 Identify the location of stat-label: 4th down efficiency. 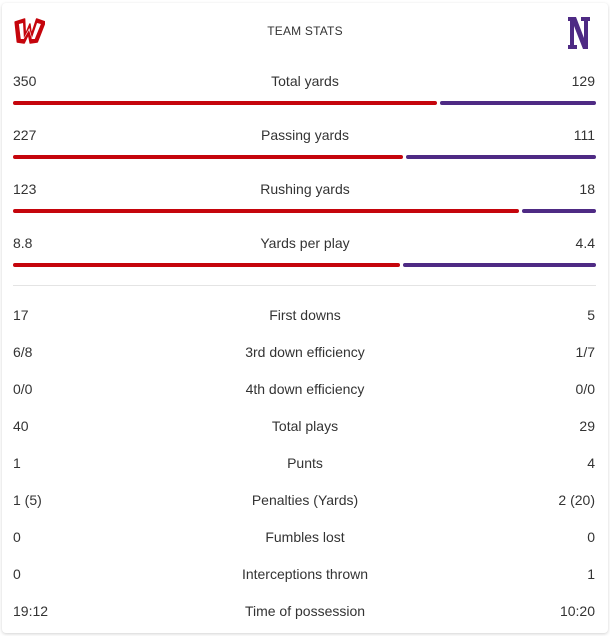
(305, 389).